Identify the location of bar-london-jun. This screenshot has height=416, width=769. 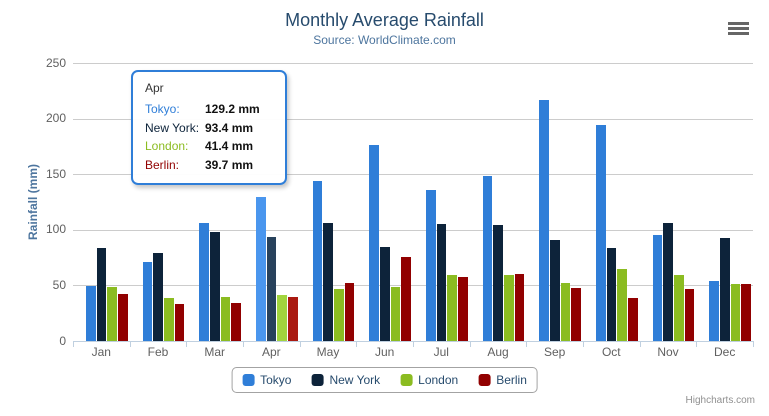
(395, 314).